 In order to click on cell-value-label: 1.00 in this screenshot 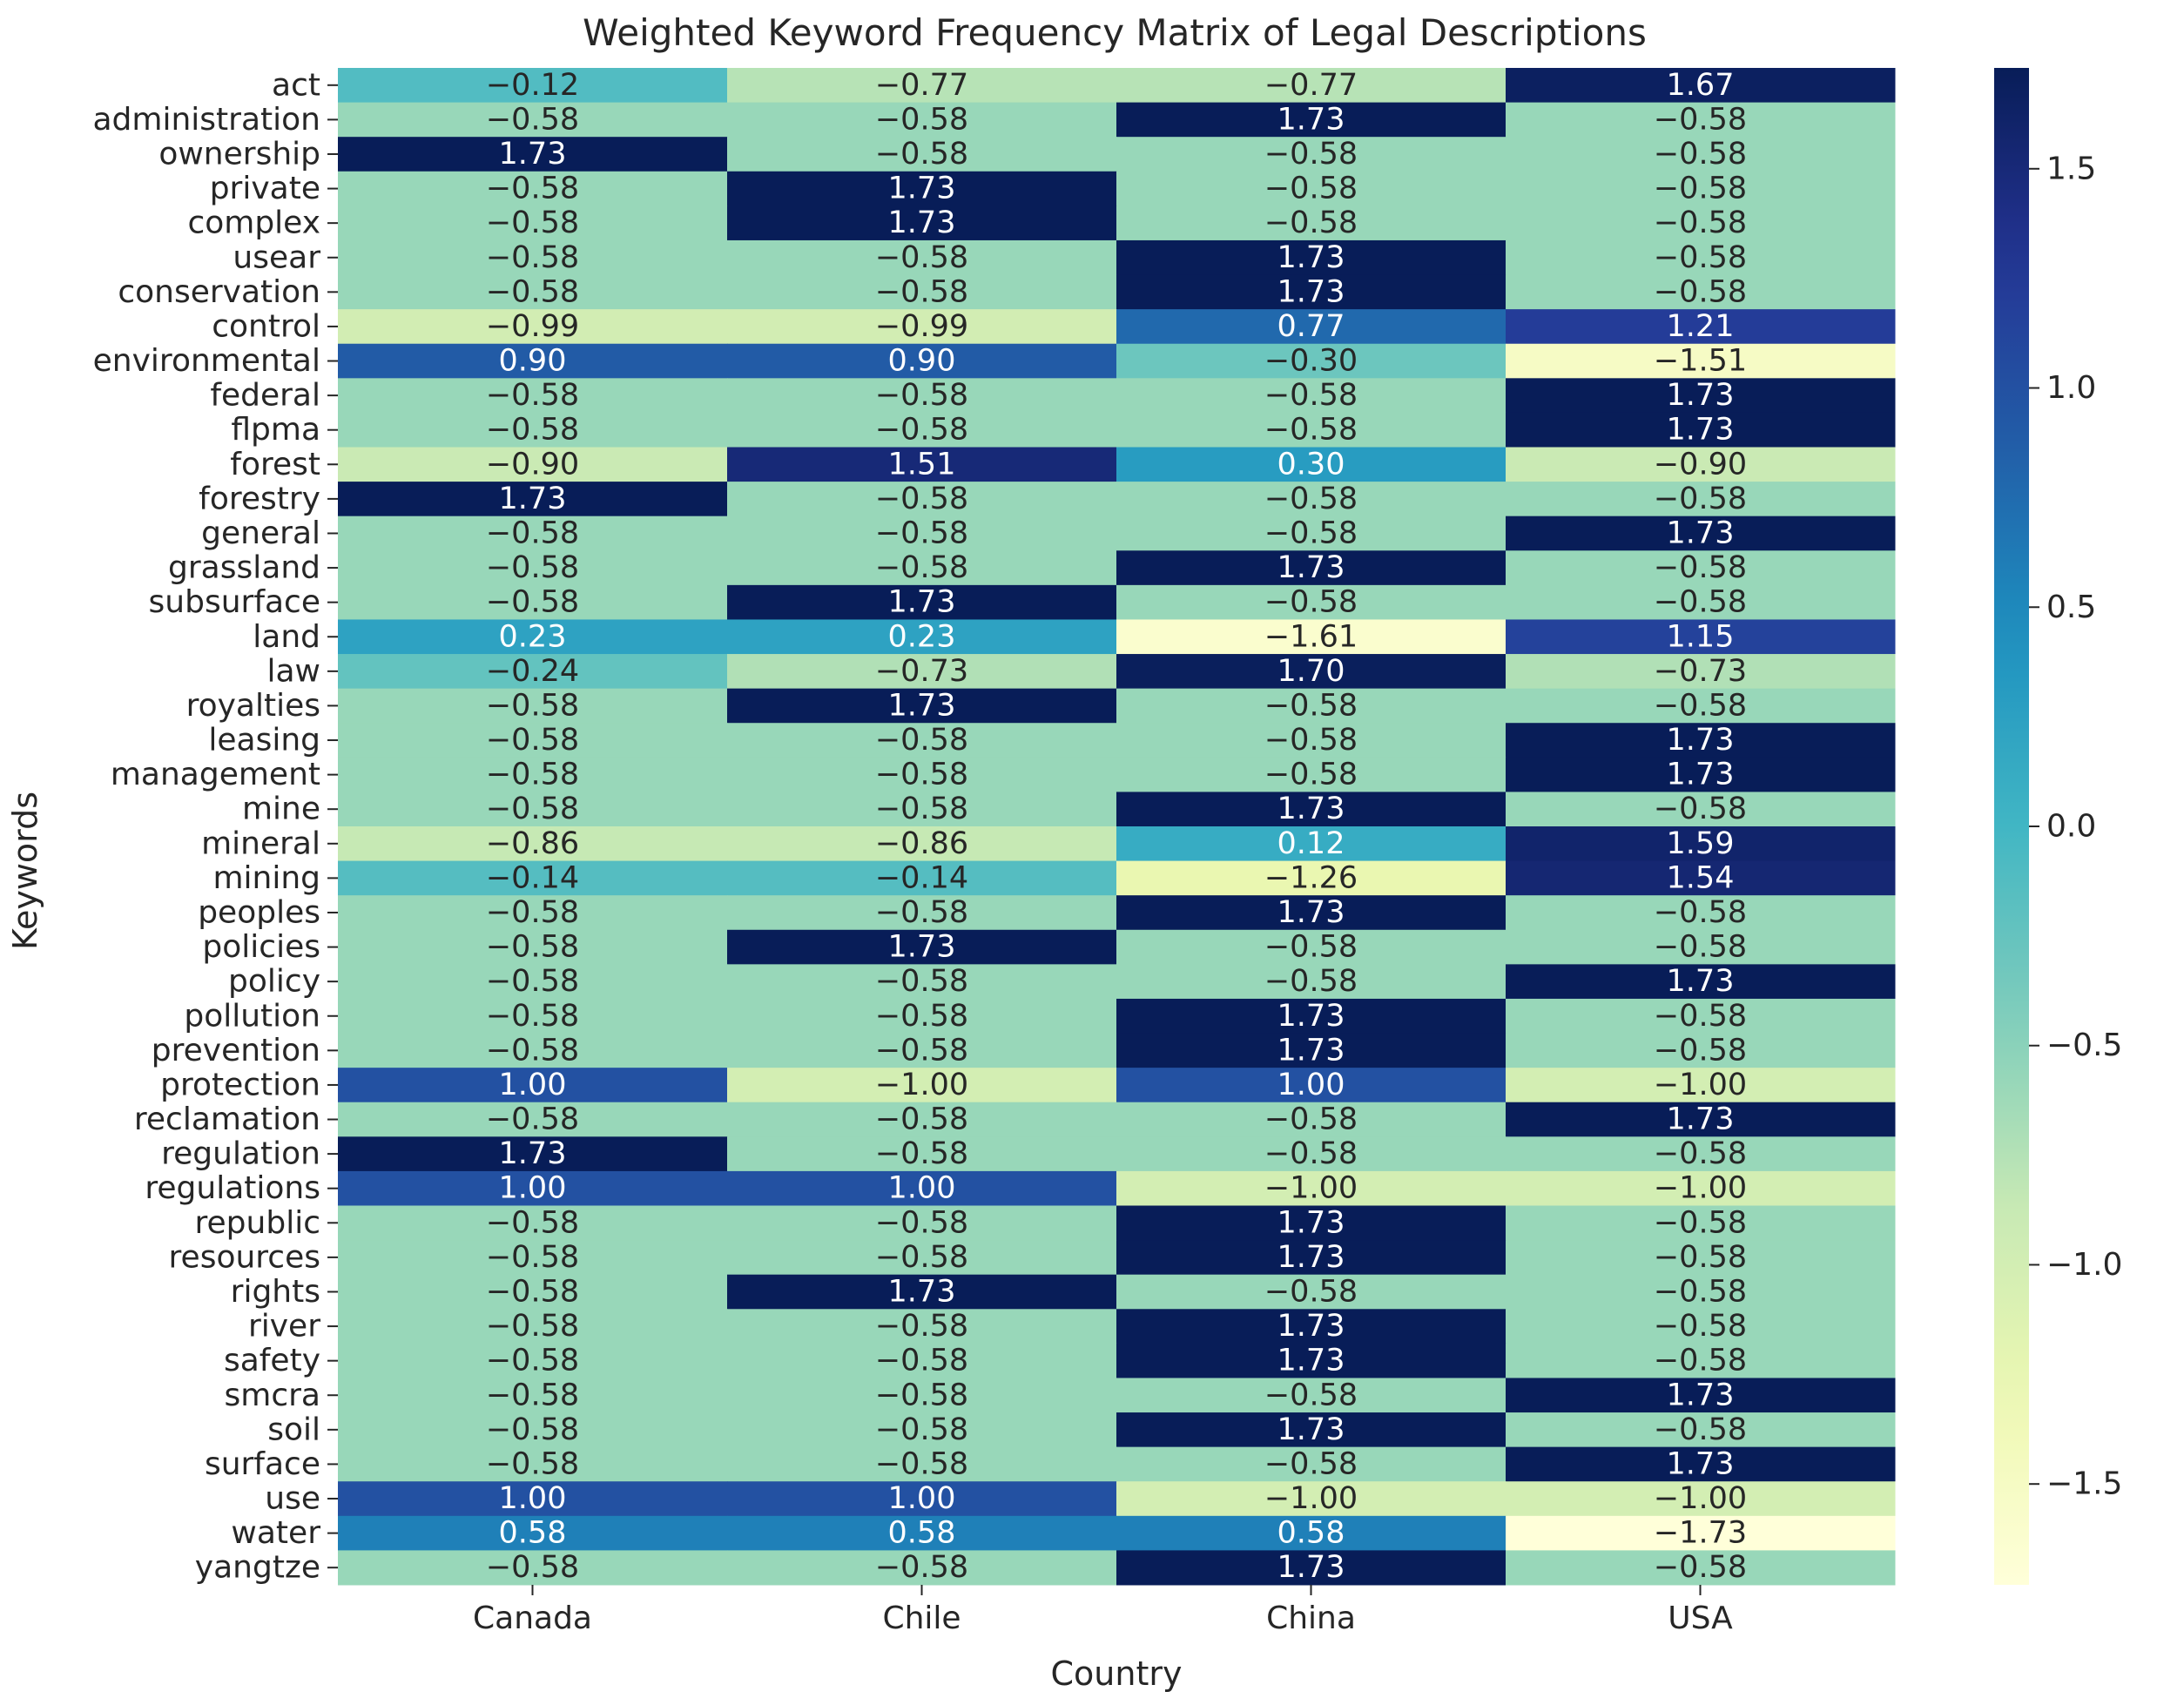, I will do `click(922, 1499)`.